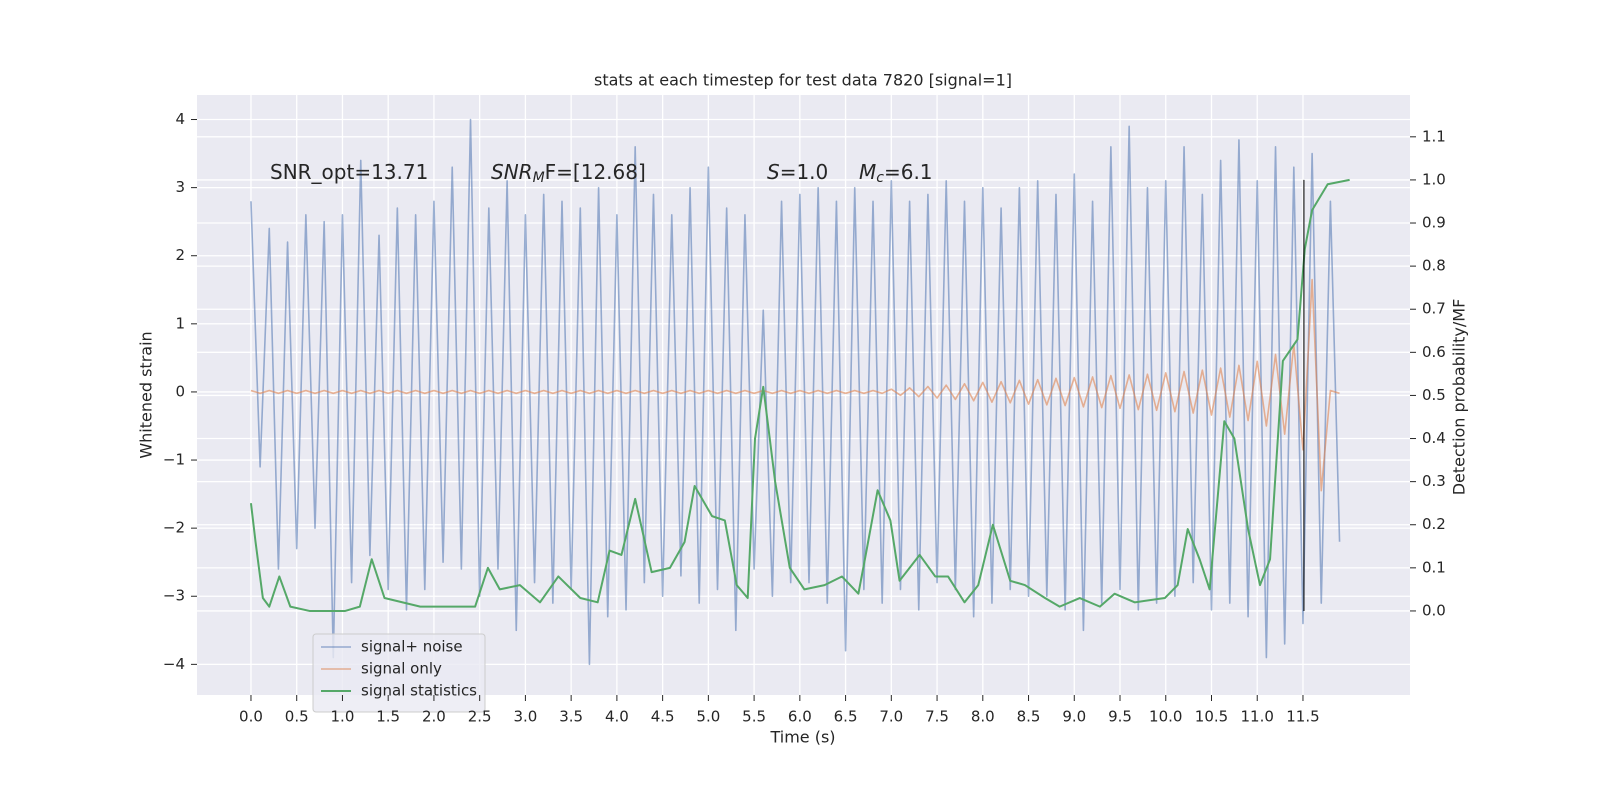 This screenshot has height=804, width=1600. I want to click on y2-tick-label: 0.2, so click(1434, 524).